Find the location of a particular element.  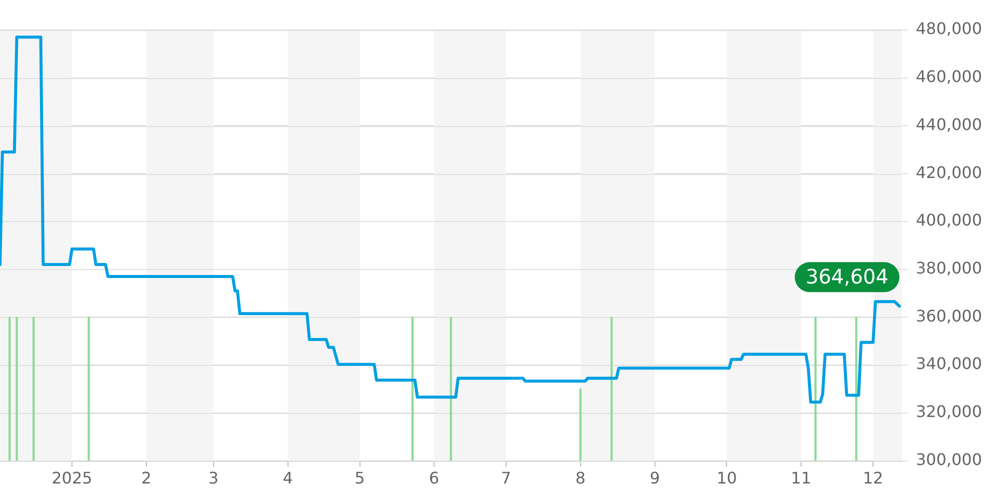

x-tick-label: 4 is located at coordinates (287, 478).